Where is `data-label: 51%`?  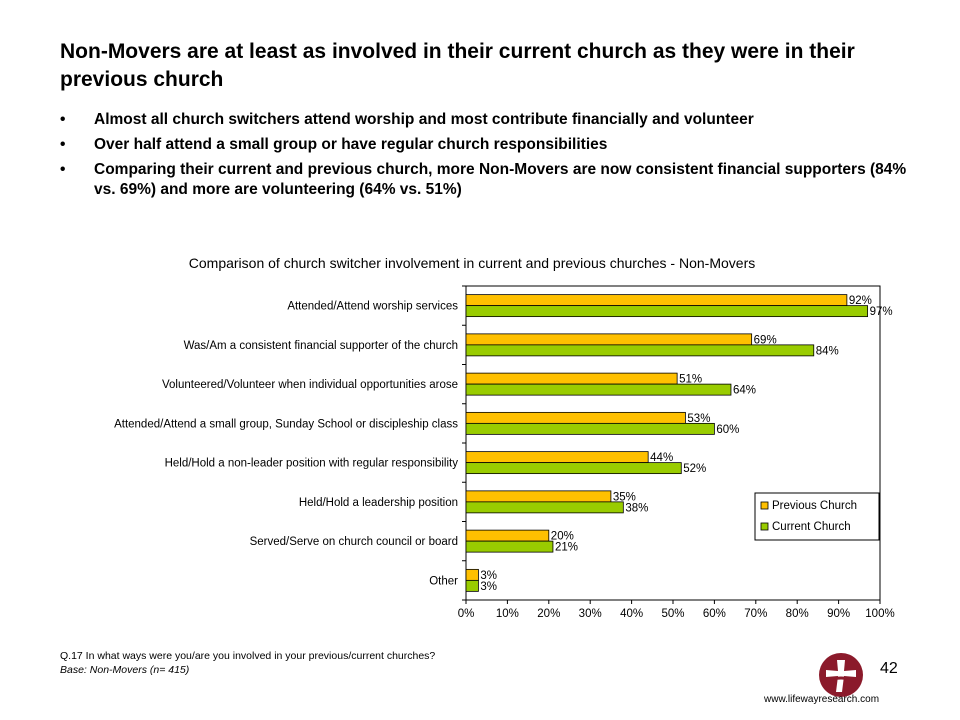 data-label: 51% is located at coordinates (690, 380).